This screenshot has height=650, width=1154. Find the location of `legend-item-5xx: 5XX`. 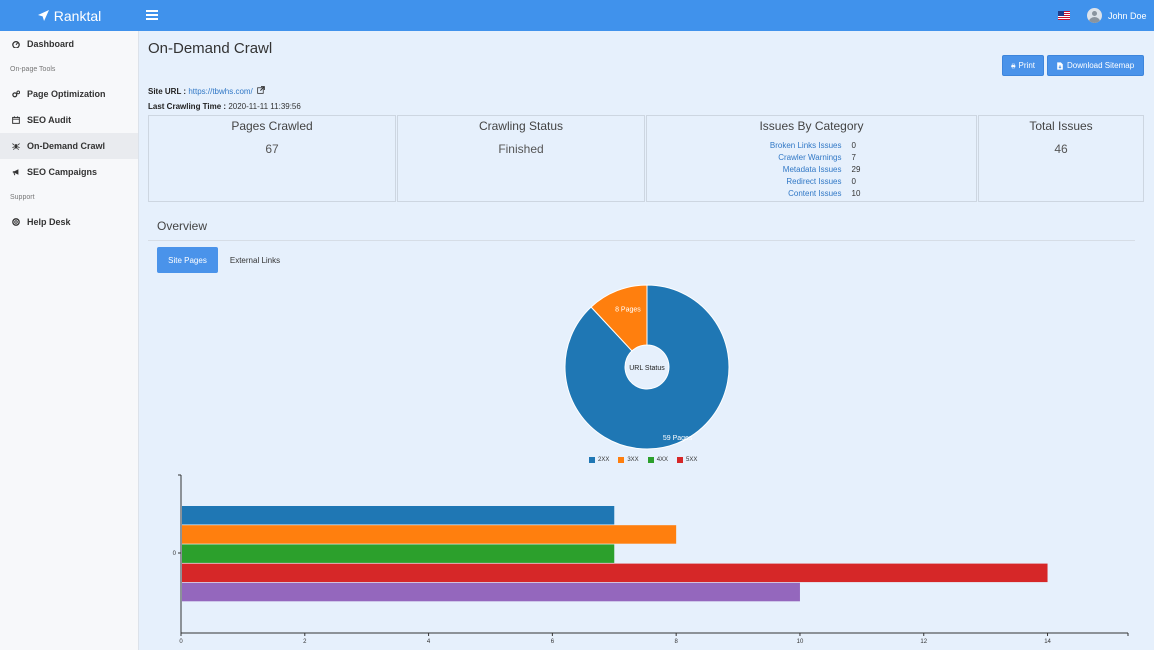

legend-item-5xx: 5XX is located at coordinates (687, 460).